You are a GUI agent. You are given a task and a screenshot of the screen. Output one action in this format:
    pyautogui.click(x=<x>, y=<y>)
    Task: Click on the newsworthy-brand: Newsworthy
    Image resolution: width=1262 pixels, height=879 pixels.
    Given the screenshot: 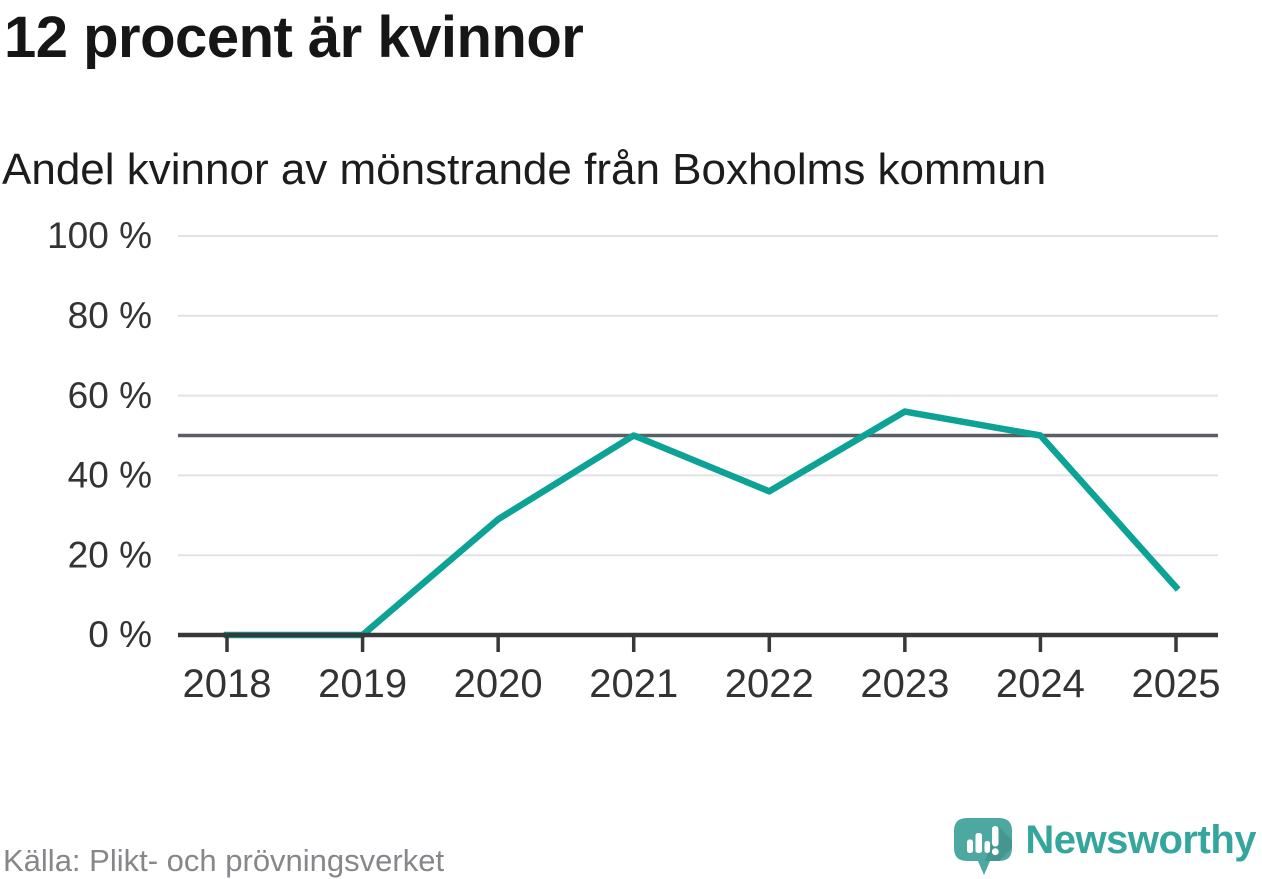 What is the action you would take?
    pyautogui.click(x=1105, y=847)
    